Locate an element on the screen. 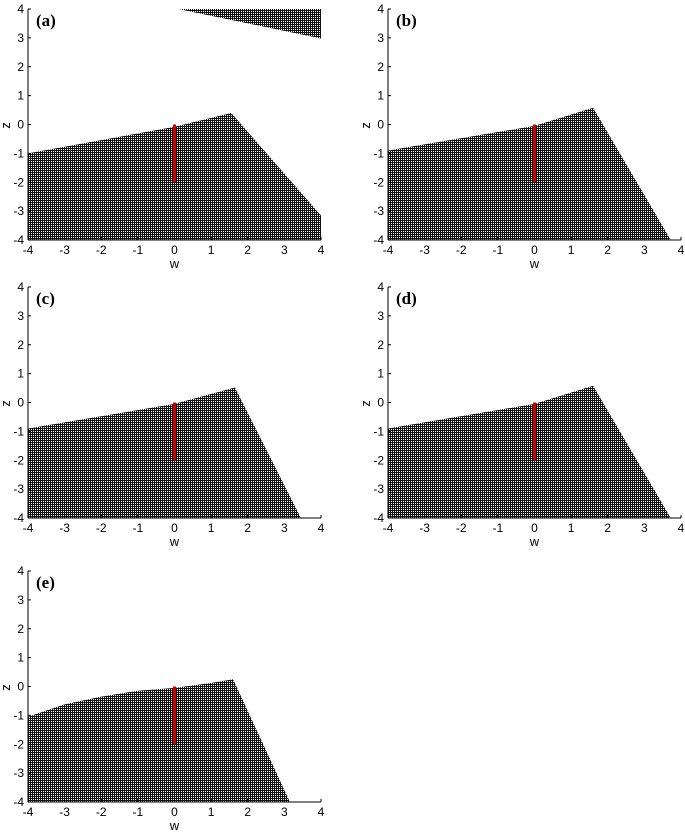 Image resolution: width=685 pixels, height=834 pixels. panel-label: (c) is located at coordinates (45, 298).